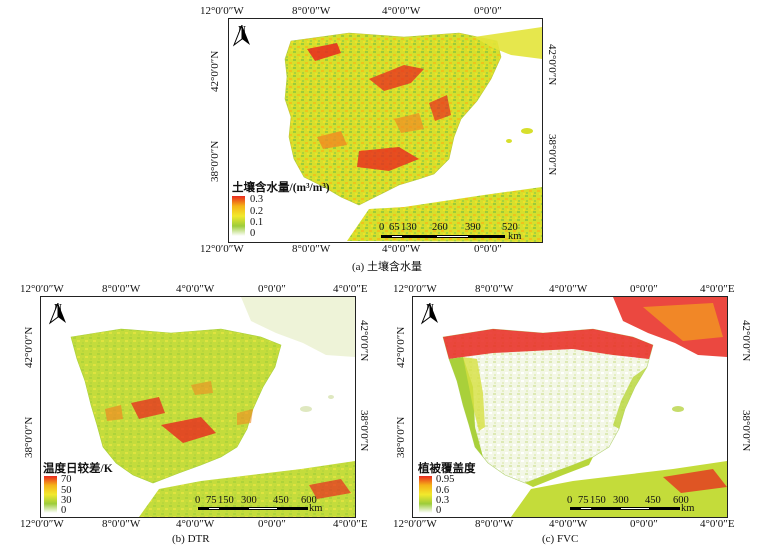 The width and height of the screenshot is (762, 549). What do you see at coordinates (445, 479) in the screenshot?
I see `legend-tick: 0.95` at bounding box center [445, 479].